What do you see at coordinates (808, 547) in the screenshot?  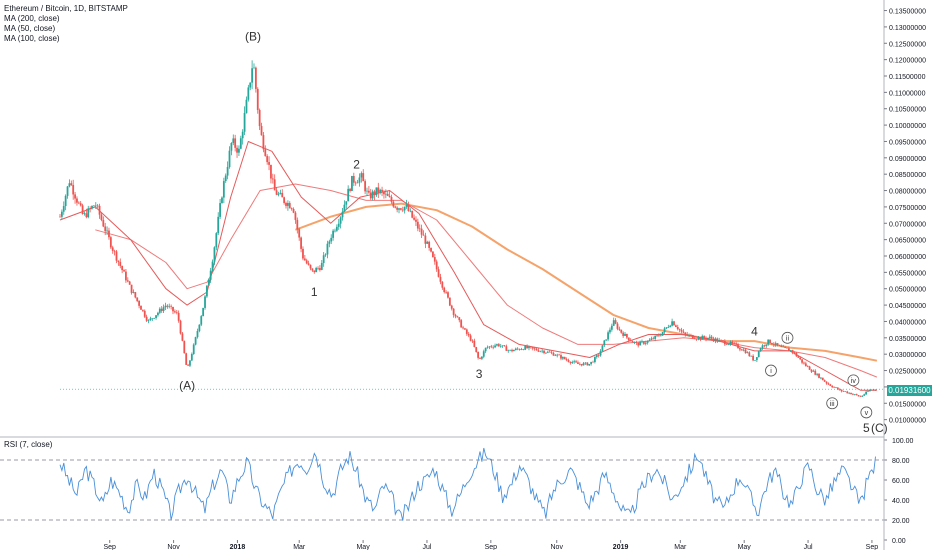 I see `x-tick-label: Jul` at bounding box center [808, 547].